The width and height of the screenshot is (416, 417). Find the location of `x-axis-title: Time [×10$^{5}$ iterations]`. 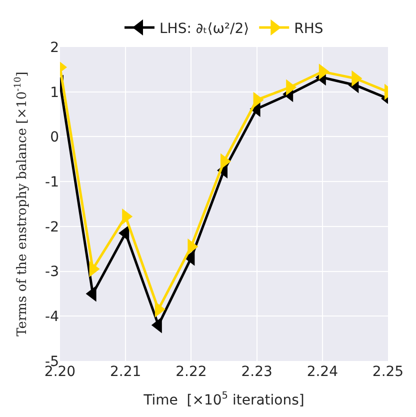

x-axis-title: Time [×10$^{5}$ iterations] is located at coordinates (223, 399).